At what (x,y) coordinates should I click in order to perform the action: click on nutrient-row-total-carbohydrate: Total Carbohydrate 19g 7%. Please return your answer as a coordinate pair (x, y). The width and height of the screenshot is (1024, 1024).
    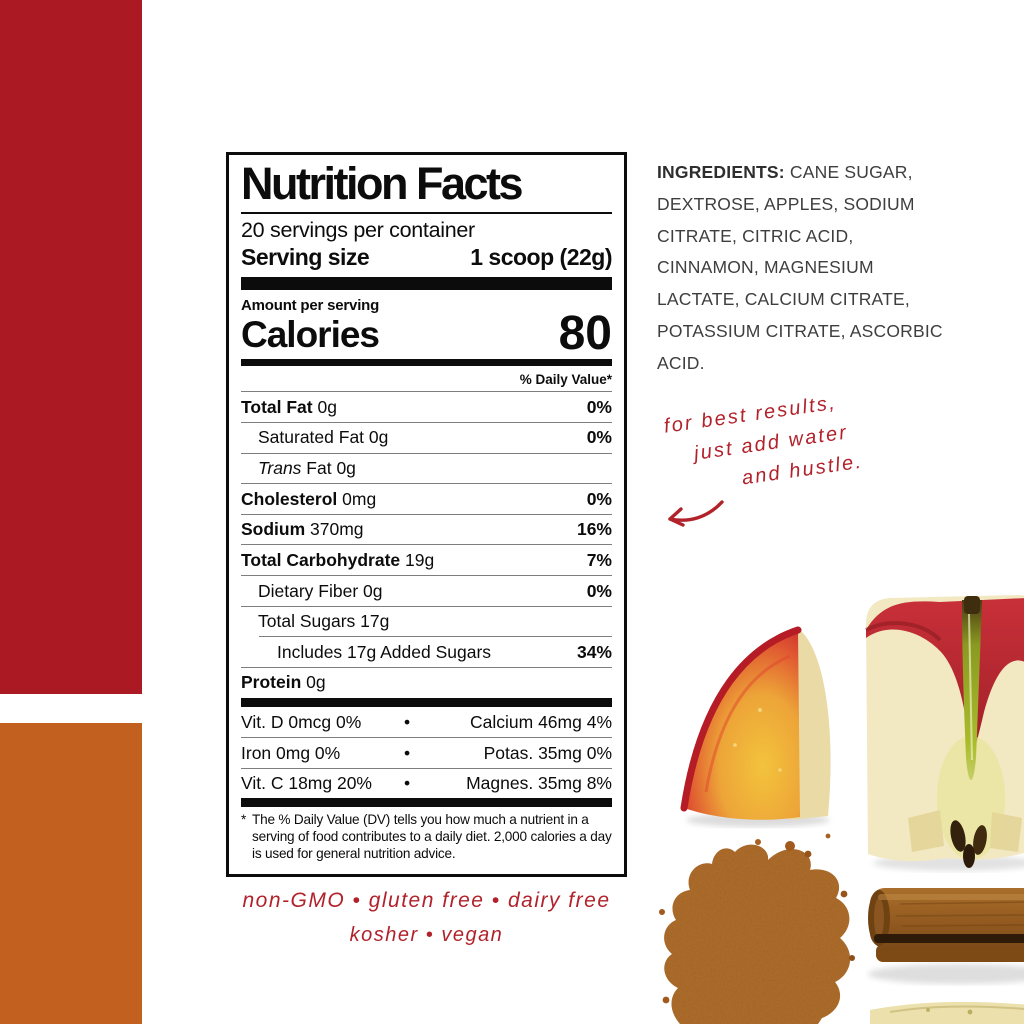
    Looking at the image, I should click on (426, 559).